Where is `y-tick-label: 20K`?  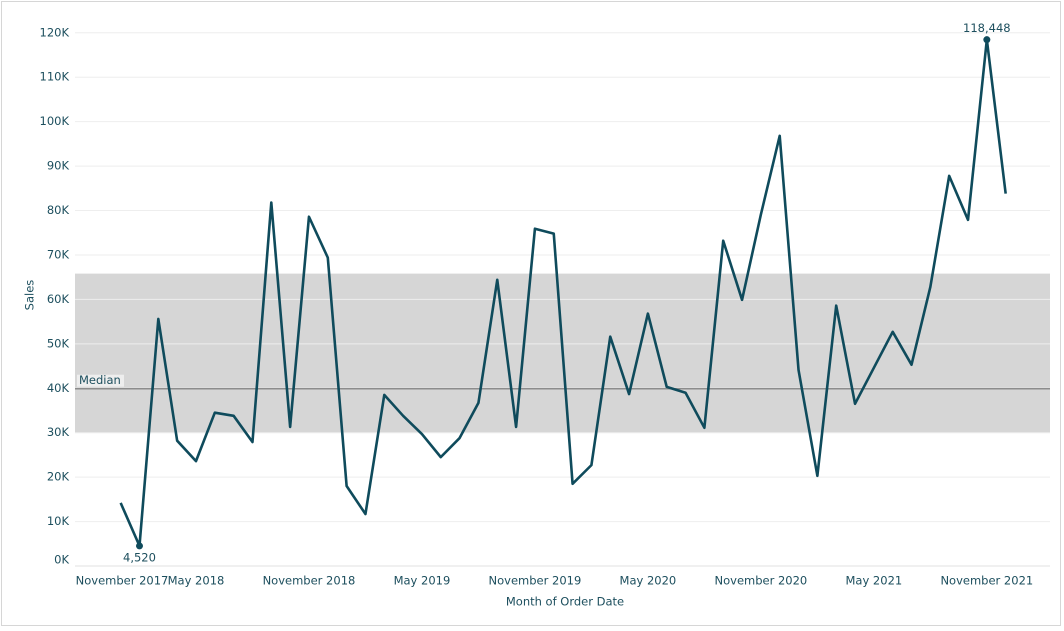 y-tick-label: 20K is located at coordinates (58, 477).